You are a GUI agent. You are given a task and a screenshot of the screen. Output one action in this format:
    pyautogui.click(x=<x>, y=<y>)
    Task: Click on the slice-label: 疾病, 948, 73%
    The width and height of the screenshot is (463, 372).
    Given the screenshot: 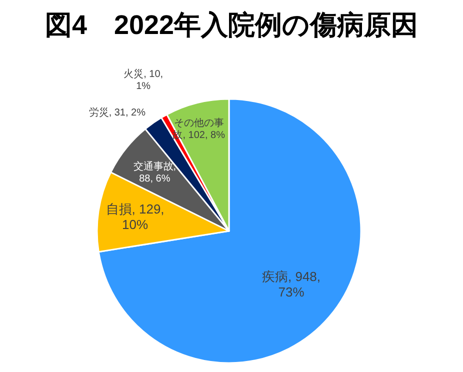 What is the action you would take?
    pyautogui.click(x=291, y=284)
    